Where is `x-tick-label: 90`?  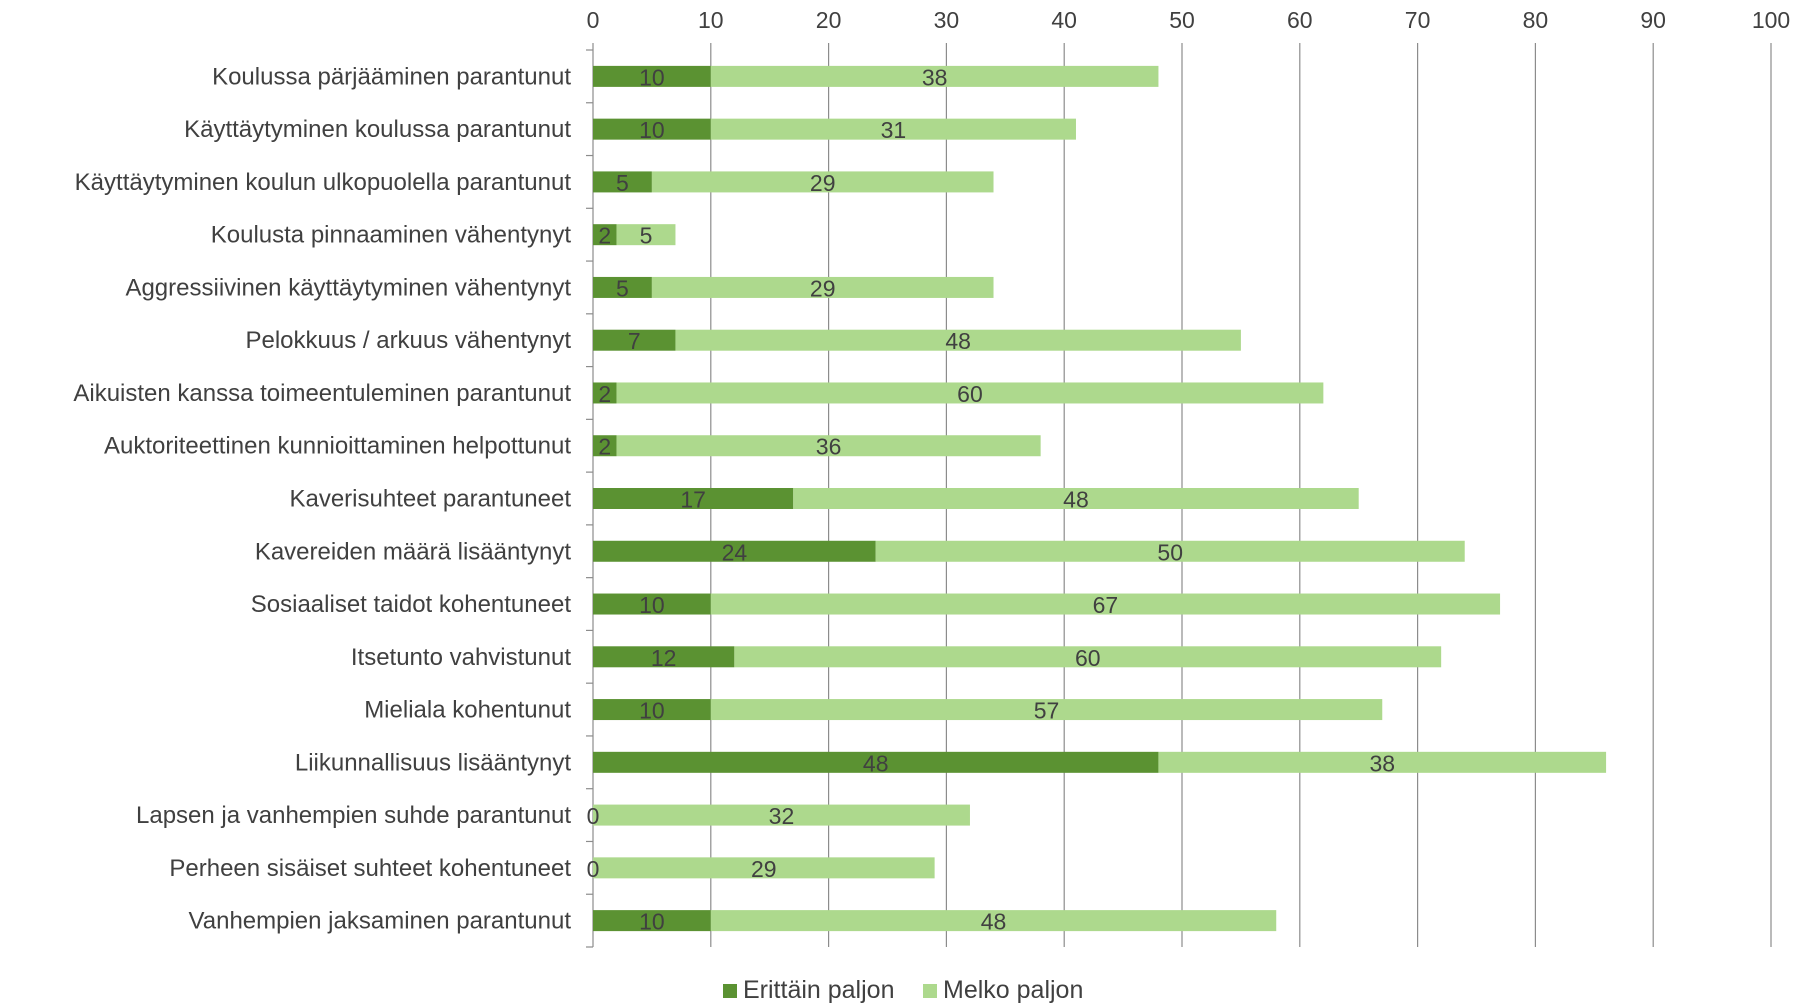
x-tick-label: 90 is located at coordinates (1653, 20).